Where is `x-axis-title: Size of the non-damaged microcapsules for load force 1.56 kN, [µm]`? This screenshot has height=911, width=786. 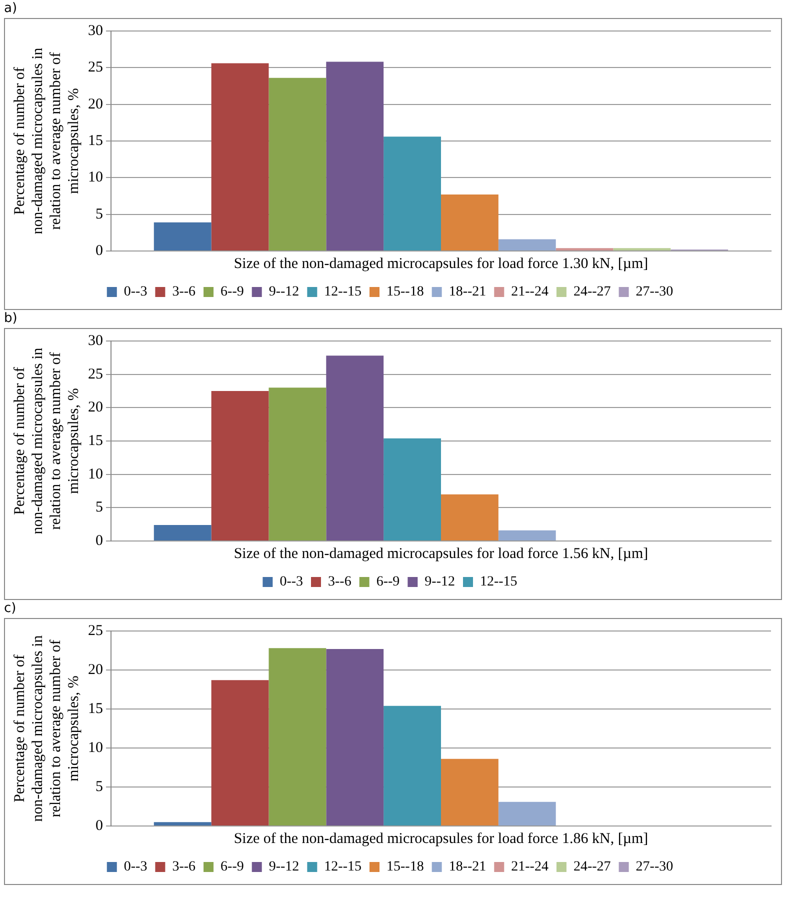
x-axis-title: Size of the non-damaged microcapsules for load force 1.56 kN, [µm] is located at coordinates (441, 554).